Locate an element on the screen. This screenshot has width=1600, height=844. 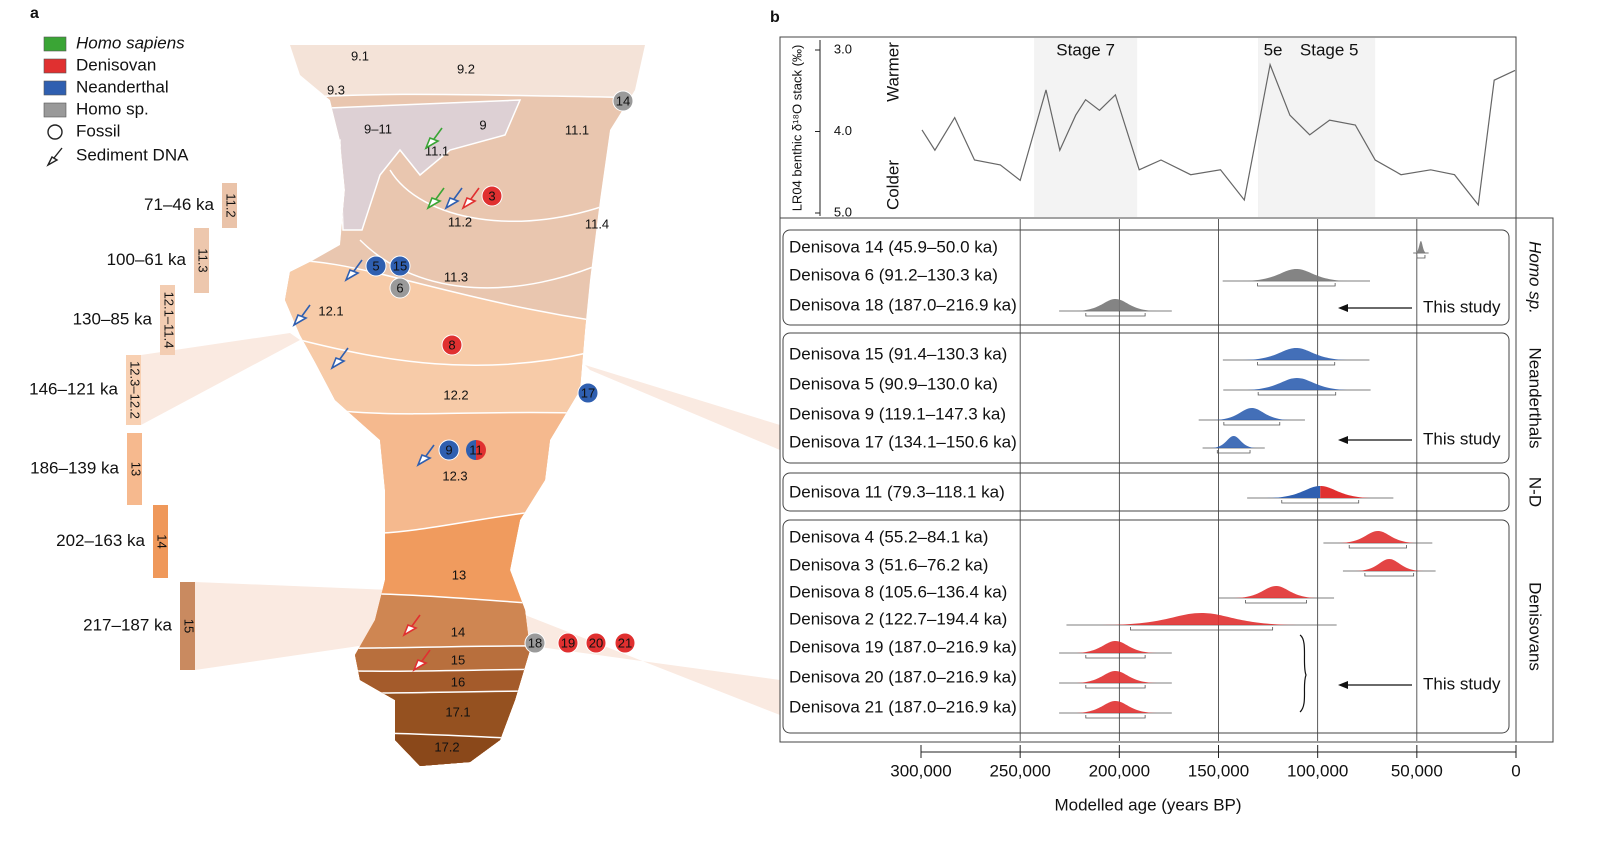
fossil-id: 5 is located at coordinates (375, 265).